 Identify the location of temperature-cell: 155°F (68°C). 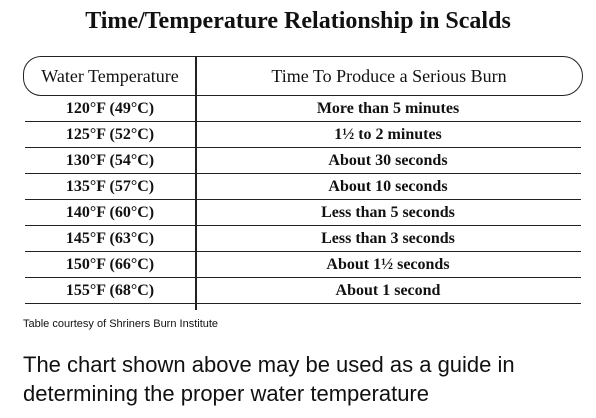
(110, 290).